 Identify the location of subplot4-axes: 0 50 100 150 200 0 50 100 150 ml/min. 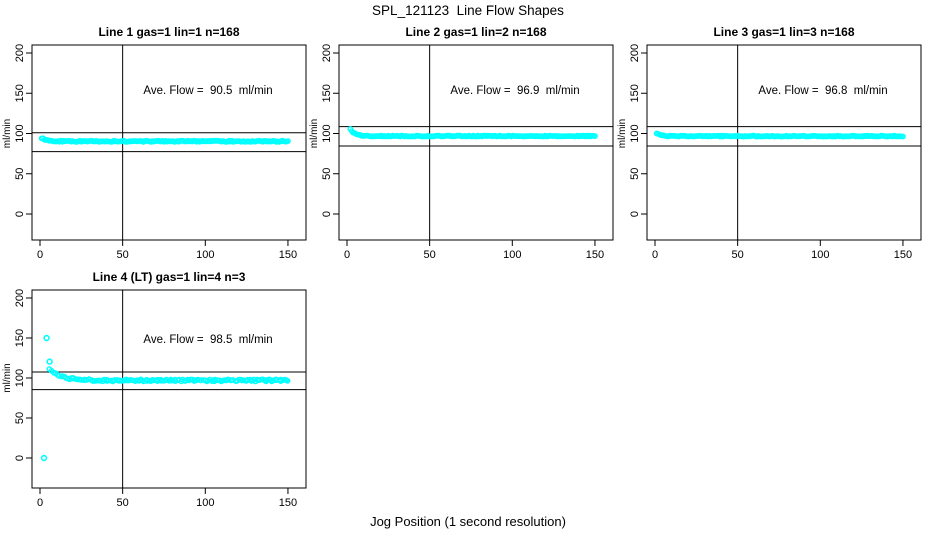
(154, 399).